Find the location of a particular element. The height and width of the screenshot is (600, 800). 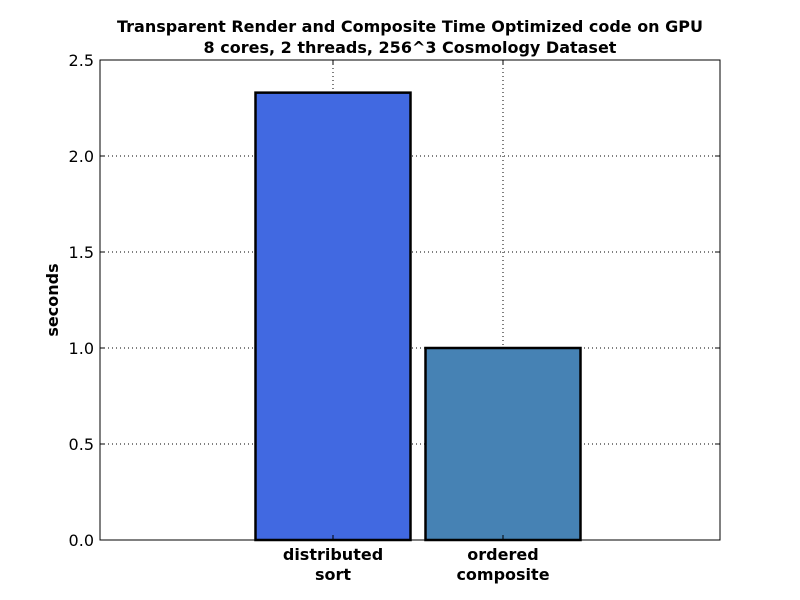

x-tick-label: sort is located at coordinates (333, 574).